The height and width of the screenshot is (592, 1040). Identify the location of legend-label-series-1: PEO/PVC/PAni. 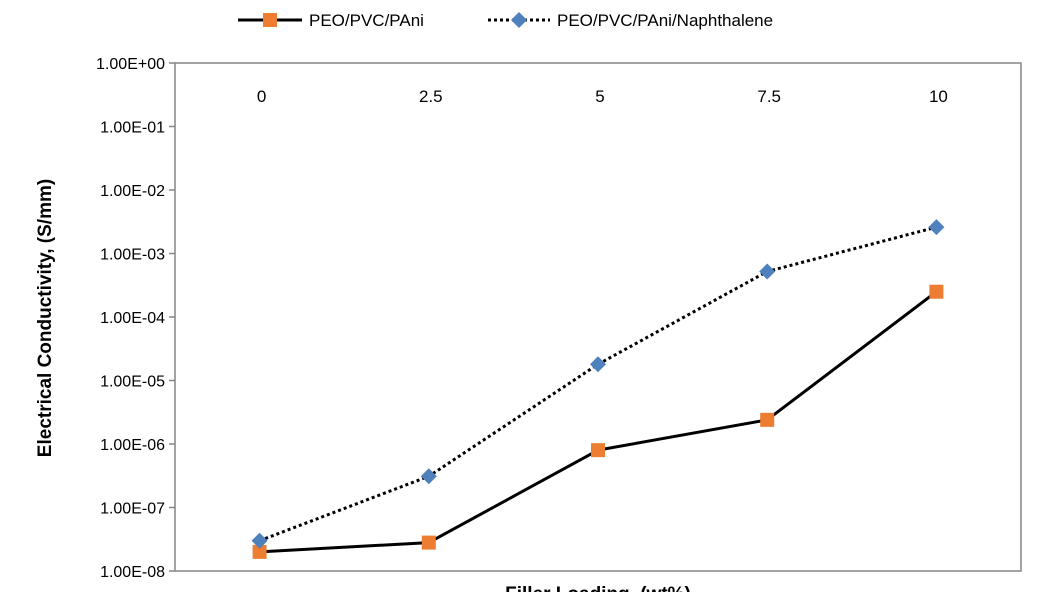
(366, 20).